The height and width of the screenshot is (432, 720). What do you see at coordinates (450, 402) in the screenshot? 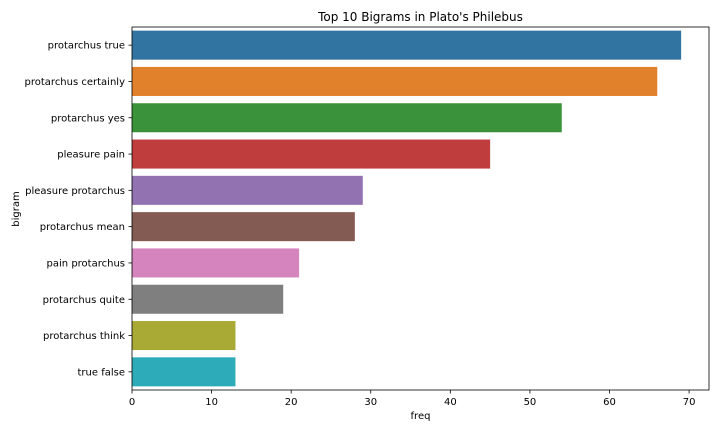
I see `x-tick-label: 40` at bounding box center [450, 402].